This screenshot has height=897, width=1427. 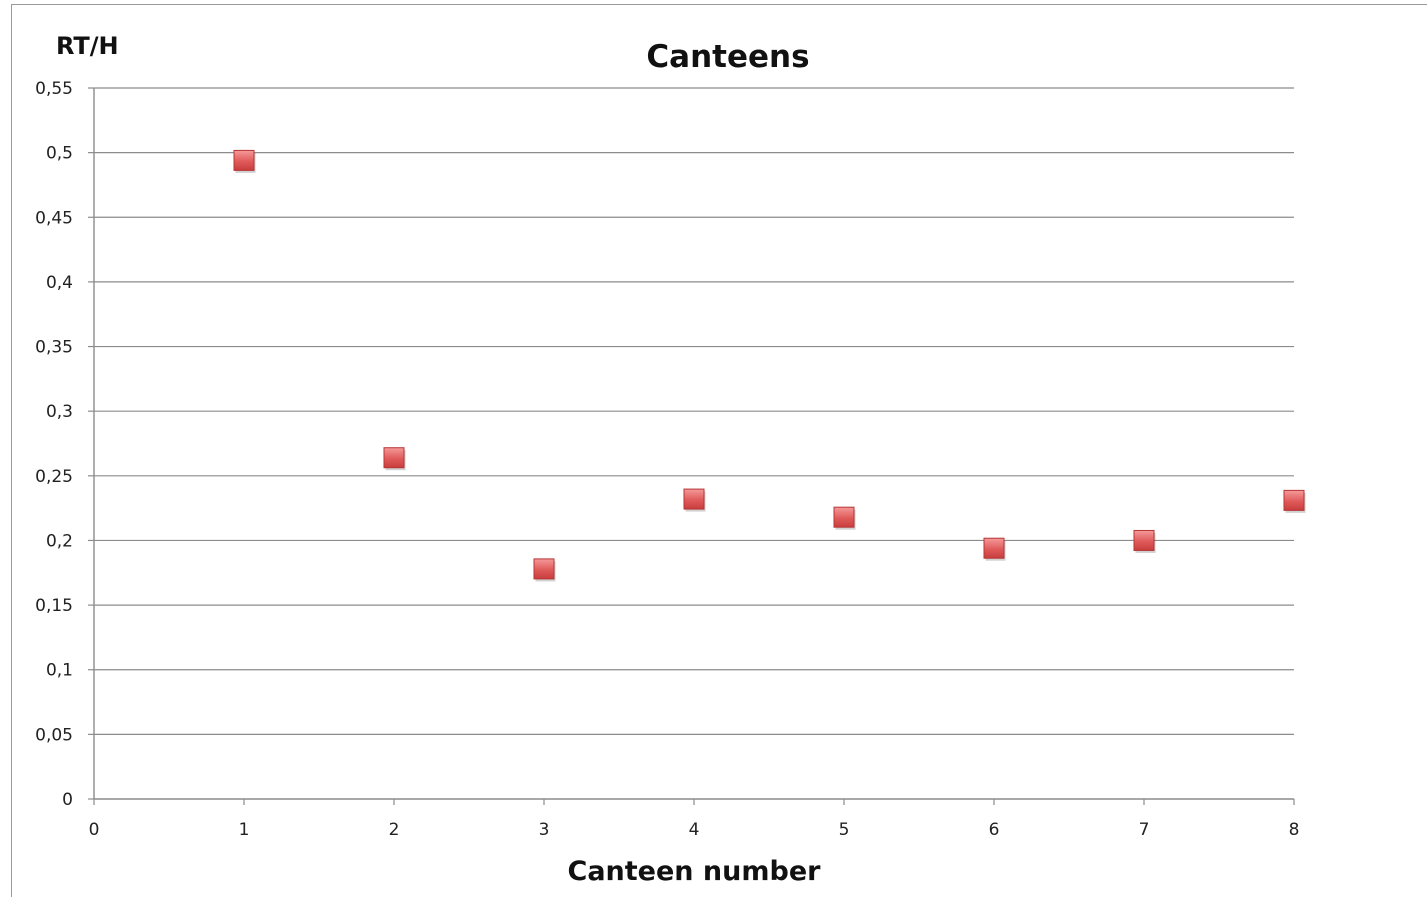 What do you see at coordinates (394, 830) in the screenshot?
I see `x-tick-label: 2` at bounding box center [394, 830].